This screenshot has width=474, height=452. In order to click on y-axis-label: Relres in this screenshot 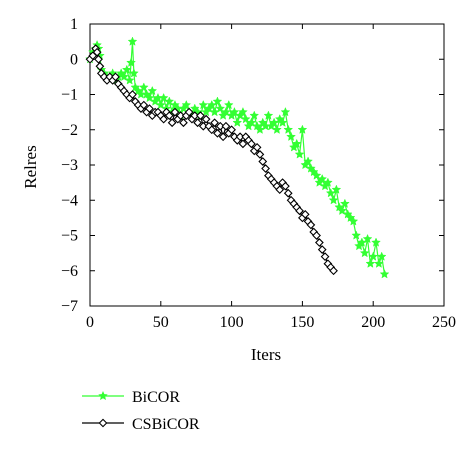, I will do `click(30, 166)`.